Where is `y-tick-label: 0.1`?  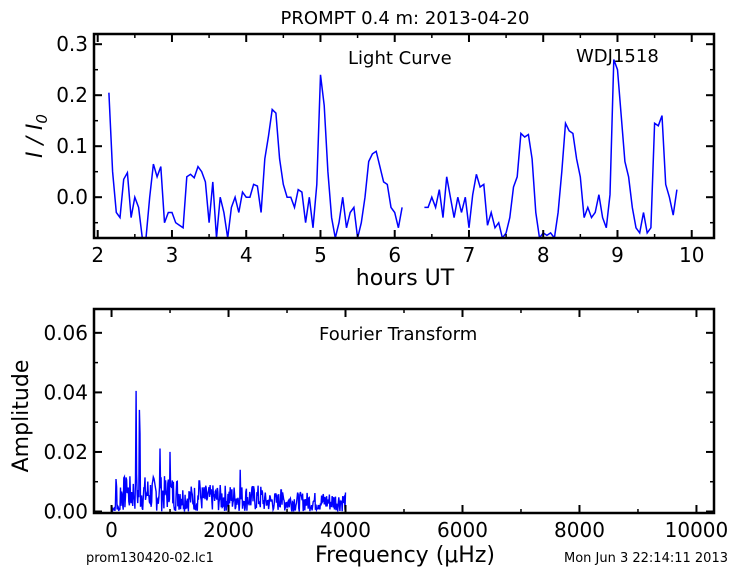 y-tick-label: 0.1 is located at coordinates (72, 146).